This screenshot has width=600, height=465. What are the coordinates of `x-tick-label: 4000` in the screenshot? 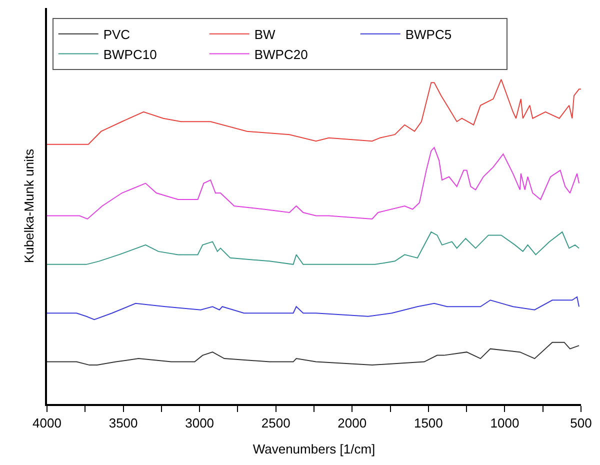 It's located at (47, 422).